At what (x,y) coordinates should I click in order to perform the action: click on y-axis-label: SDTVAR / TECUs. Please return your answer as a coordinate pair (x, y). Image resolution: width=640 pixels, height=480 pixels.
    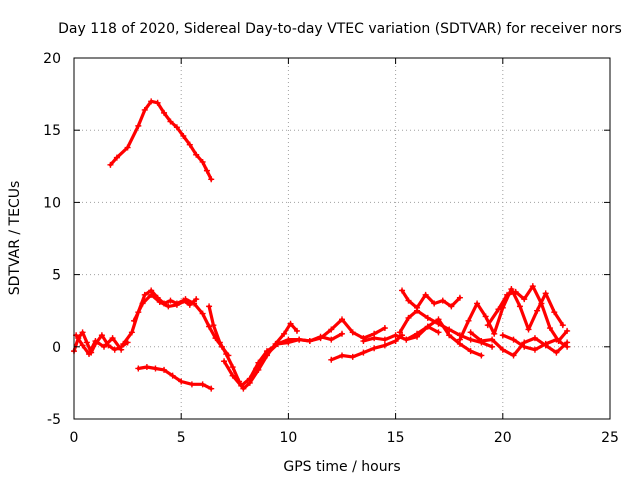
    Looking at the image, I should click on (15, 238).